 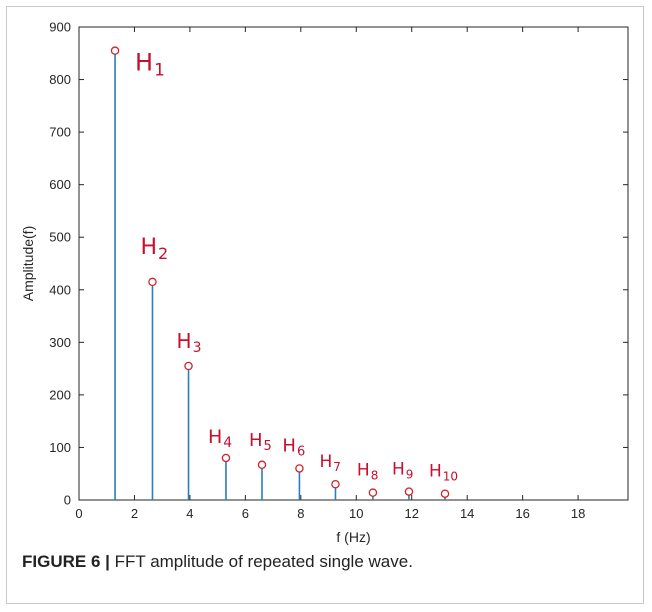 I want to click on harmonic-label-subscript: 1, so click(x=159, y=71).